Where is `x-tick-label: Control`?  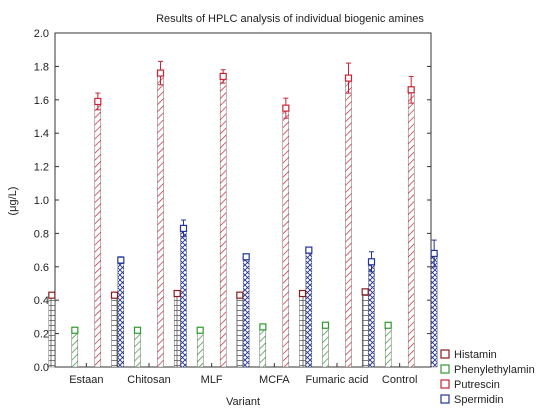 x-tick-label: Control is located at coordinates (399, 380).